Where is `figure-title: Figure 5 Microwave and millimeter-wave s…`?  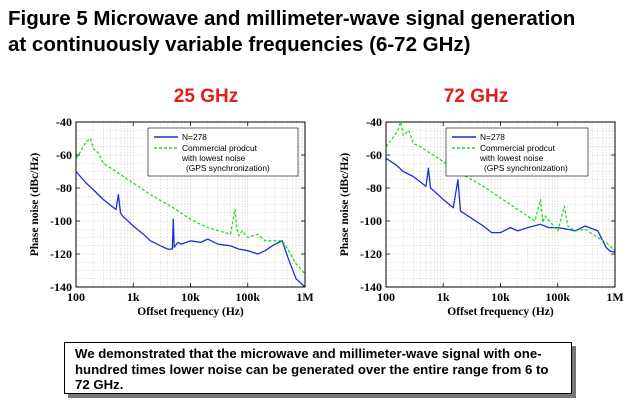
figure-title: Figure 5 Microwave and millimeter-wave s… is located at coordinates (320, 32).